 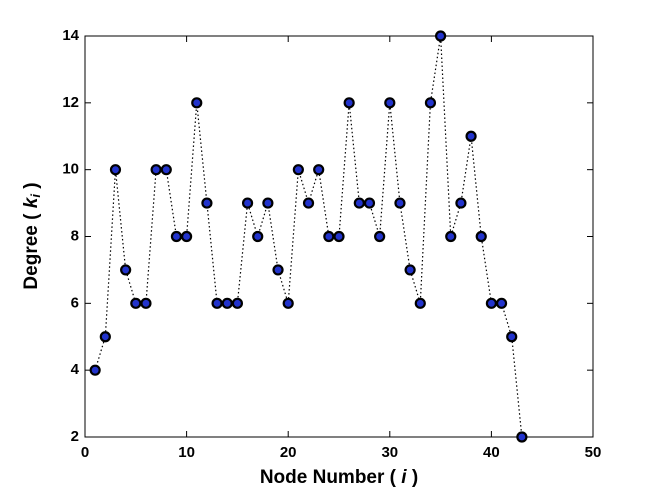 What do you see at coordinates (70, 169) in the screenshot?
I see `y-tick-label: 10` at bounding box center [70, 169].